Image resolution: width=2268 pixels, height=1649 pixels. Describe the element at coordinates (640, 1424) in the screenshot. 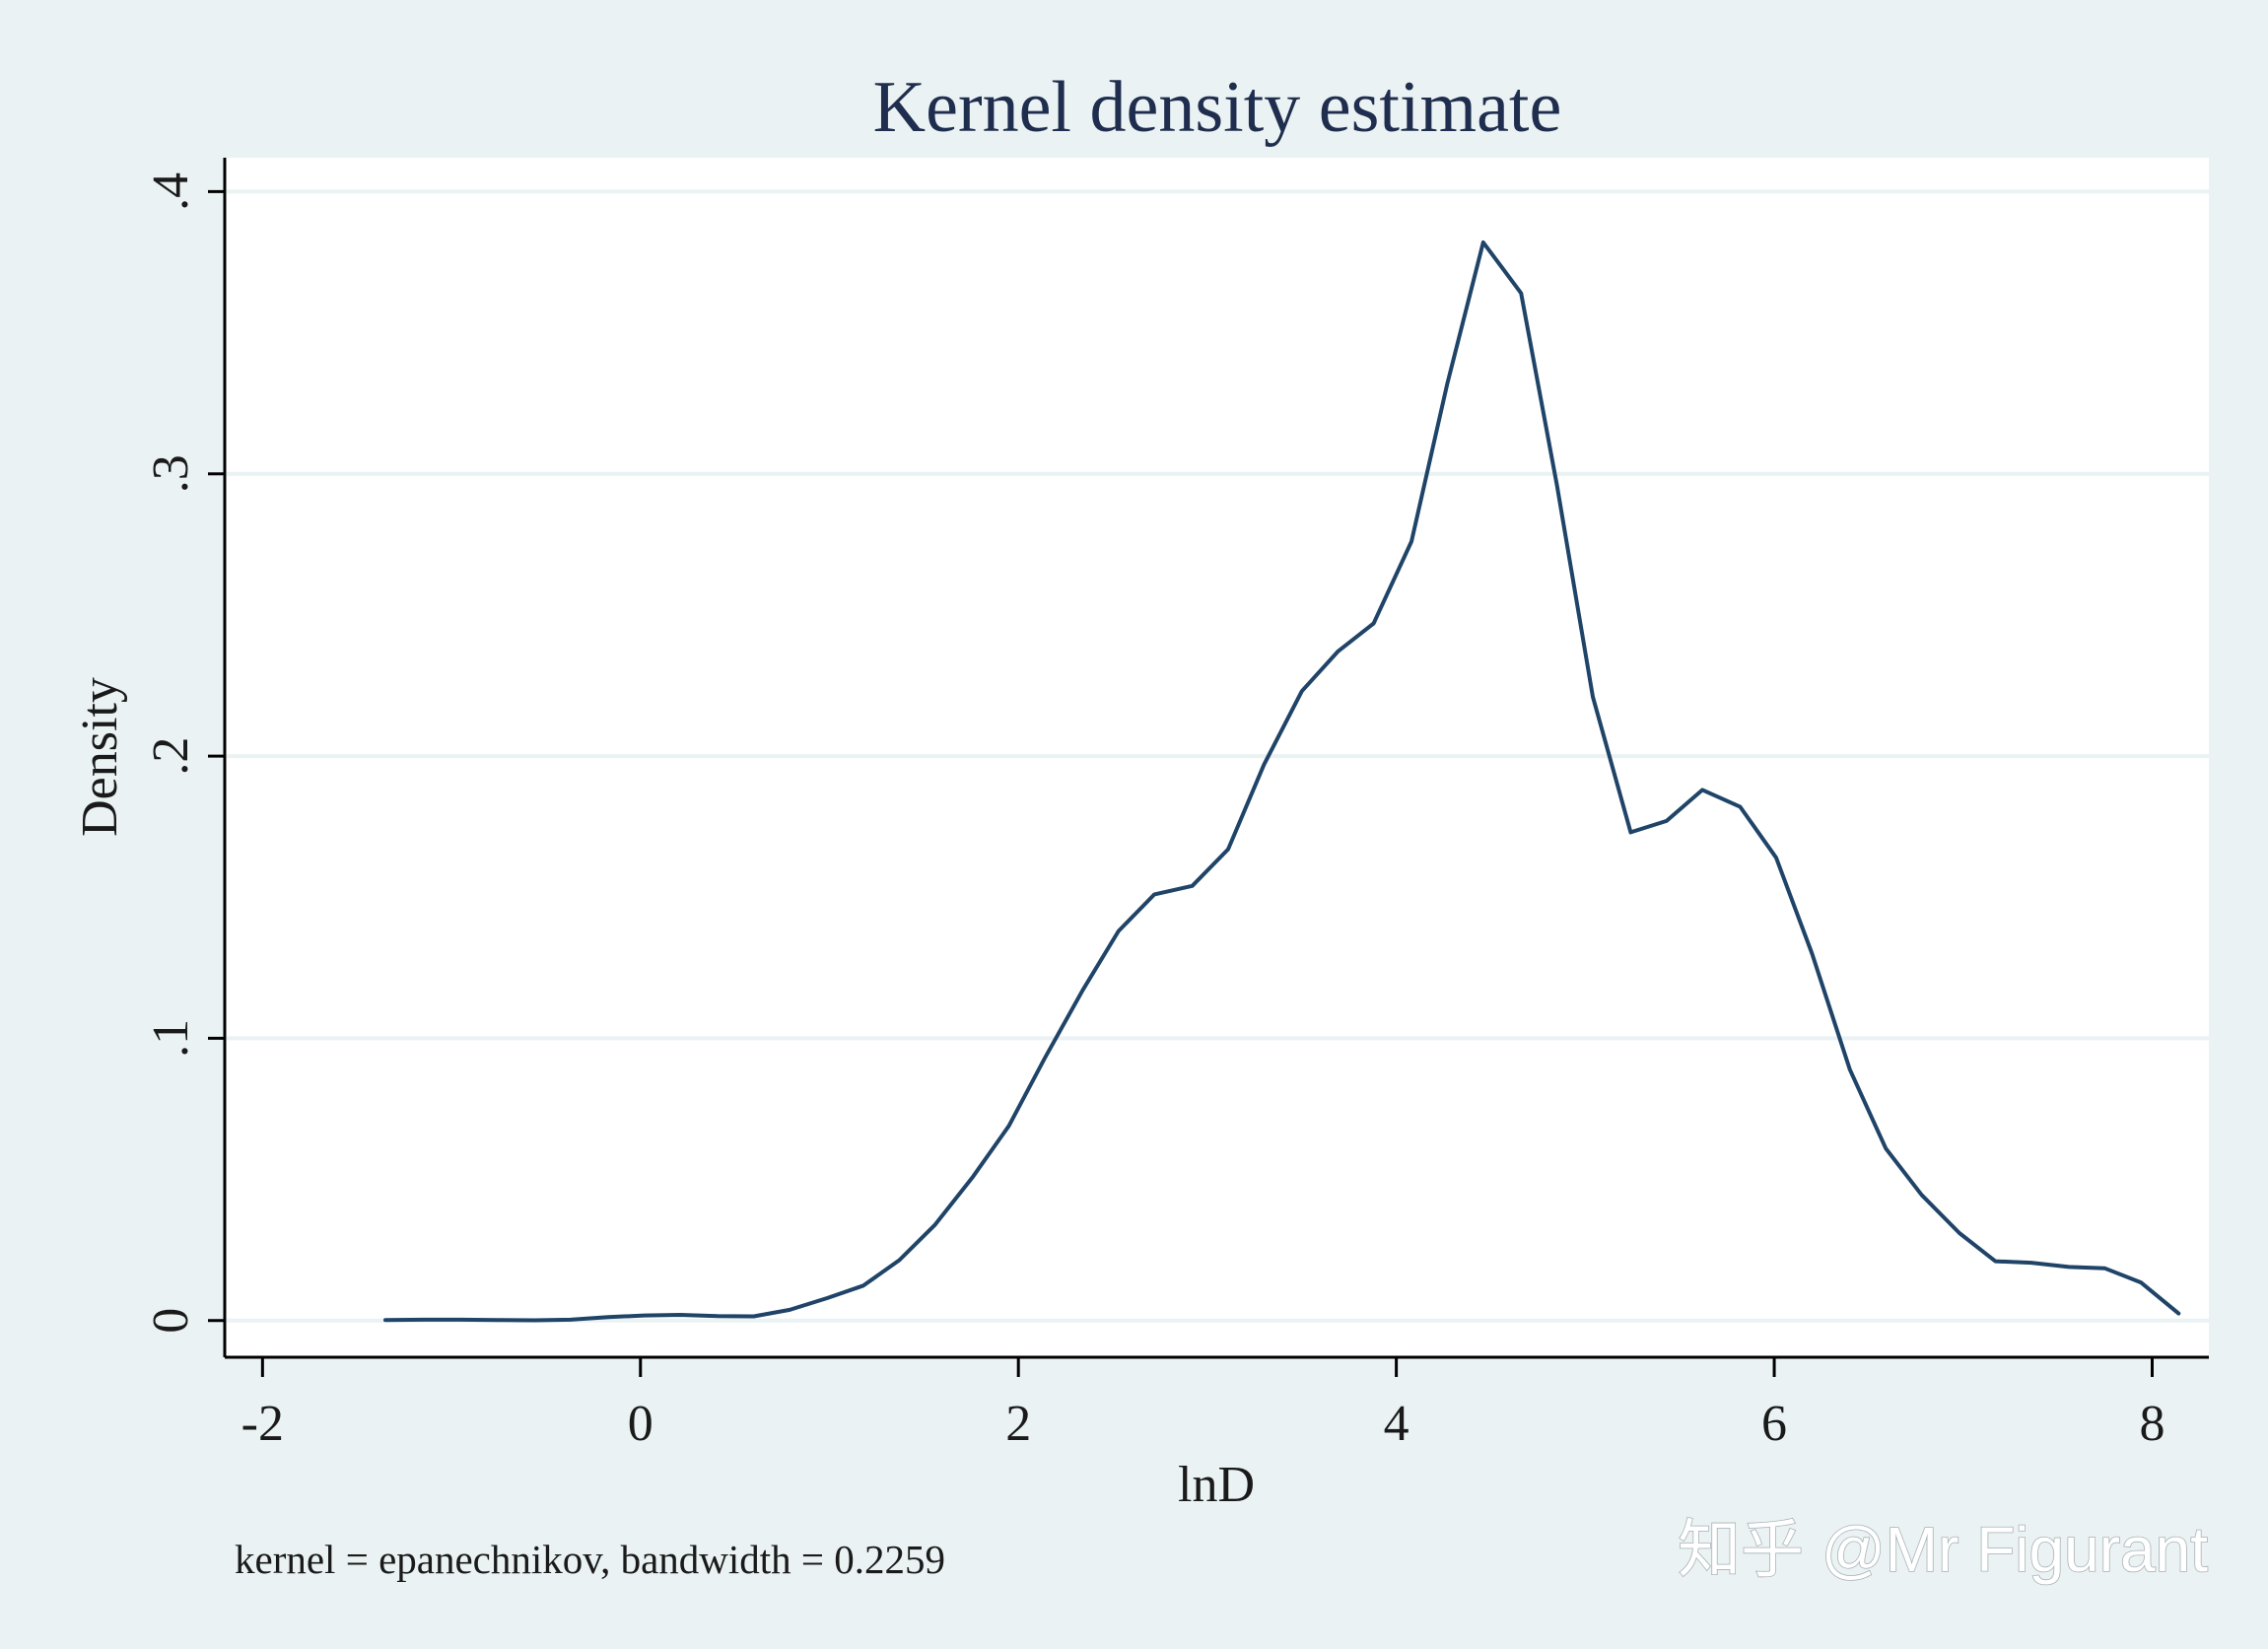

I see `x-tick-label: 0` at that location.